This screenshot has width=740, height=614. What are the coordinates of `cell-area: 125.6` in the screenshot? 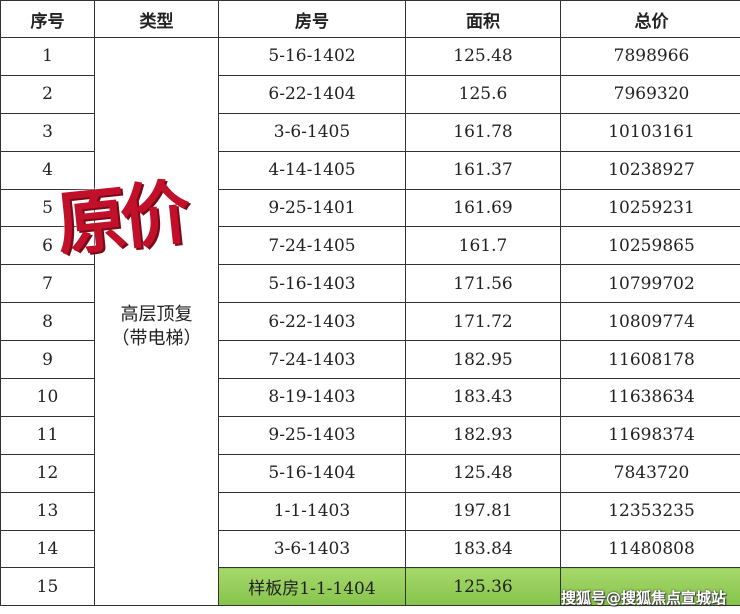 It's located at (483, 94).